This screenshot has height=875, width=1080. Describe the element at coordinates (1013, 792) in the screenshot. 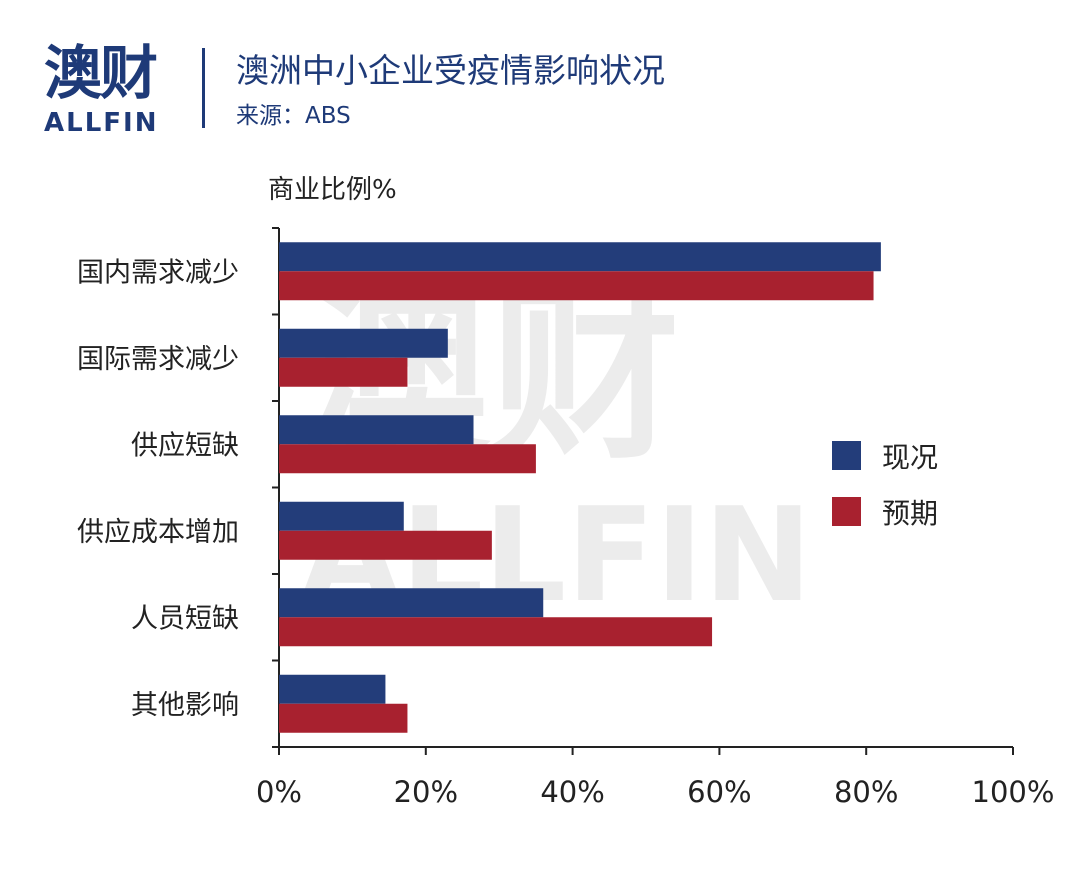

I see `x-tick-label: 100%` at that location.